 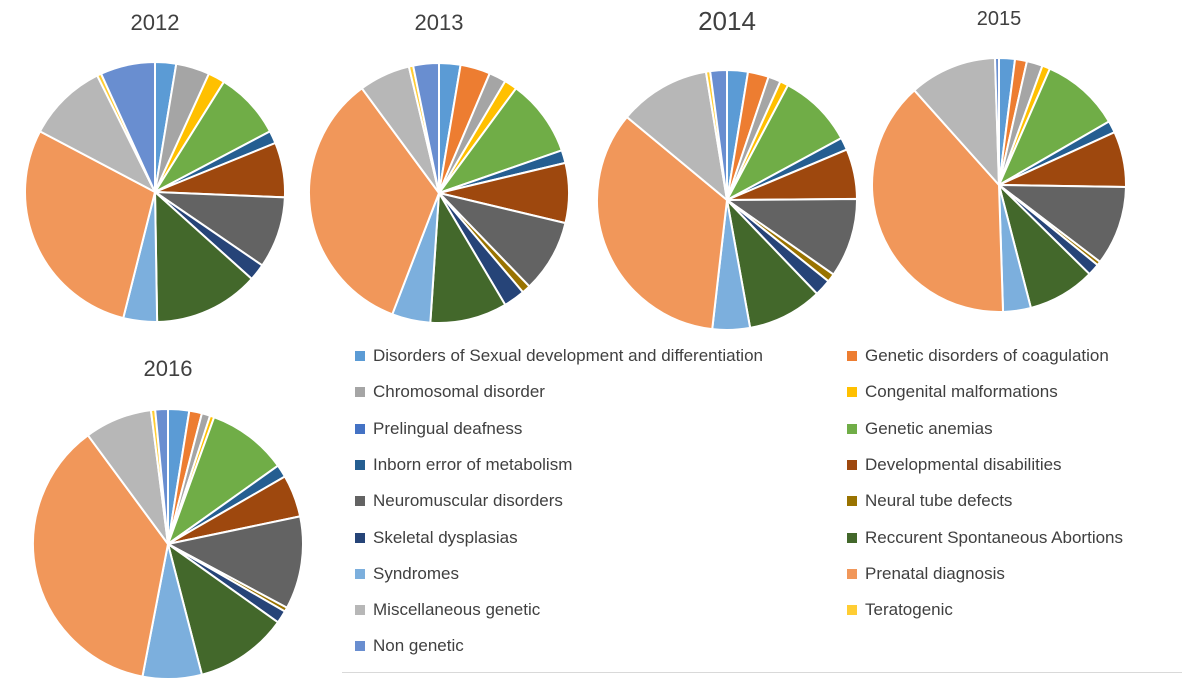 I want to click on pie-2015, so click(x=999, y=184).